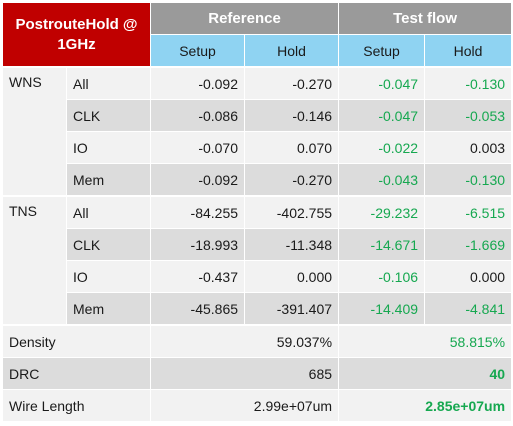 Image resolution: width=513 pixels, height=426 pixels. Describe the element at coordinates (292, 276) in the screenshot. I see `ref-hold-cell: 0.000` at that location.